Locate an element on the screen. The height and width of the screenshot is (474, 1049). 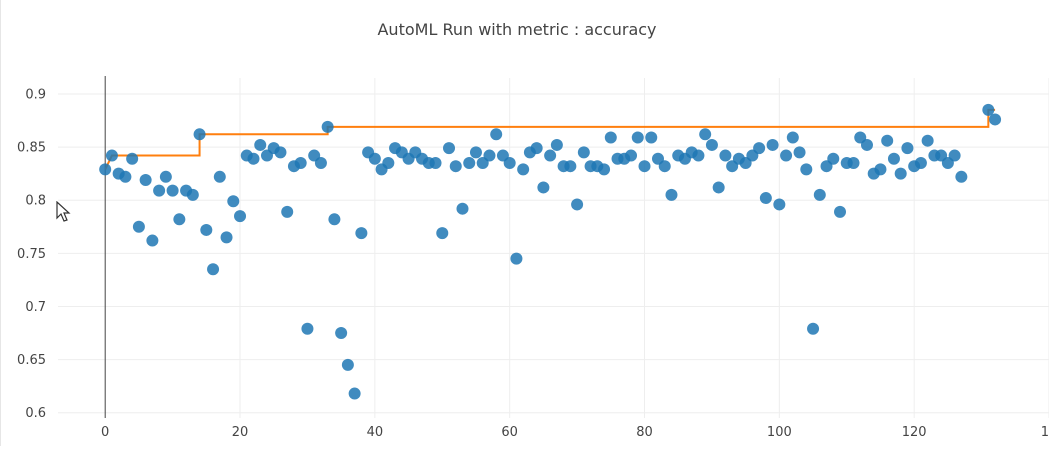
x-tick-label: 20 is located at coordinates (240, 432).